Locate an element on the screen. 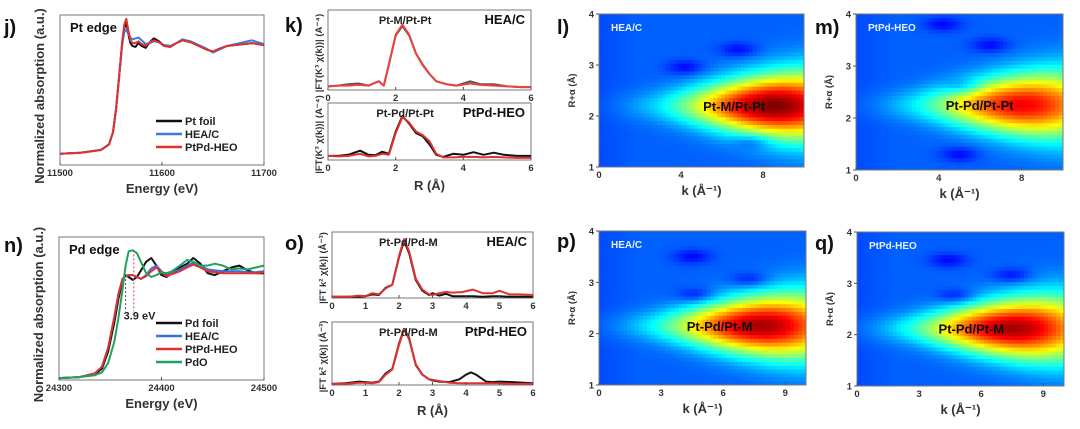 Image resolution: width=1080 pixels, height=429 pixels. series-line-fit is located at coordinates (432, 356).